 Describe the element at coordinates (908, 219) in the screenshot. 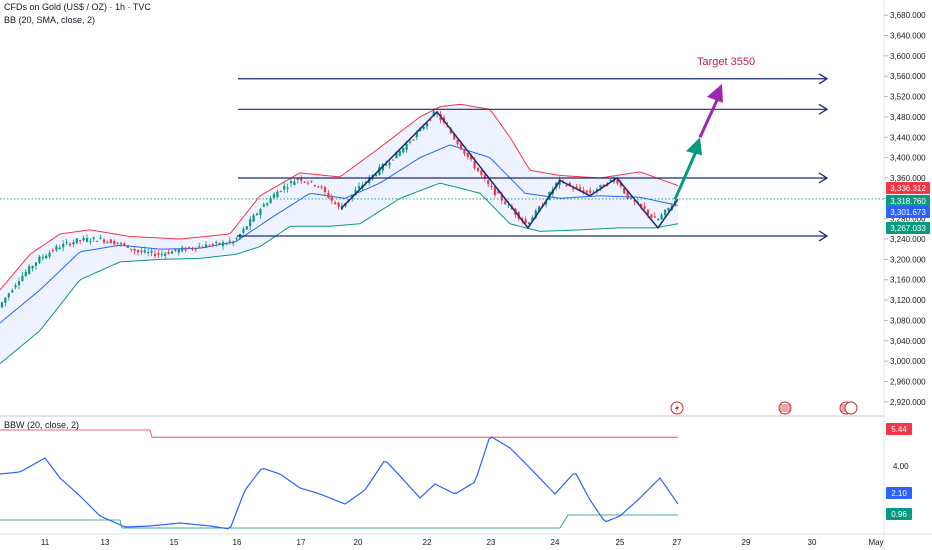

I see `price-axis-tick-label: 3,280.000` at that location.